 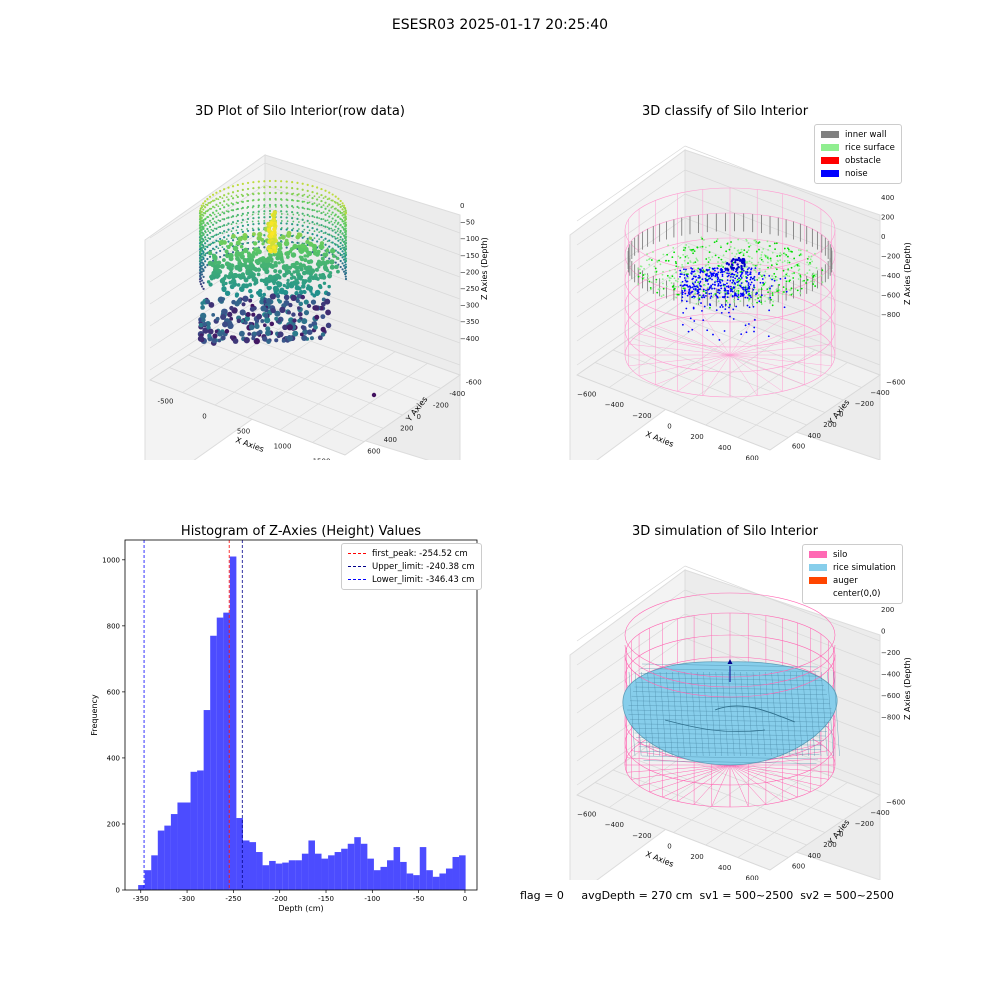 I want to click on legend-item: Upper_limit: -240.38 cm, so click(x=411, y=566).